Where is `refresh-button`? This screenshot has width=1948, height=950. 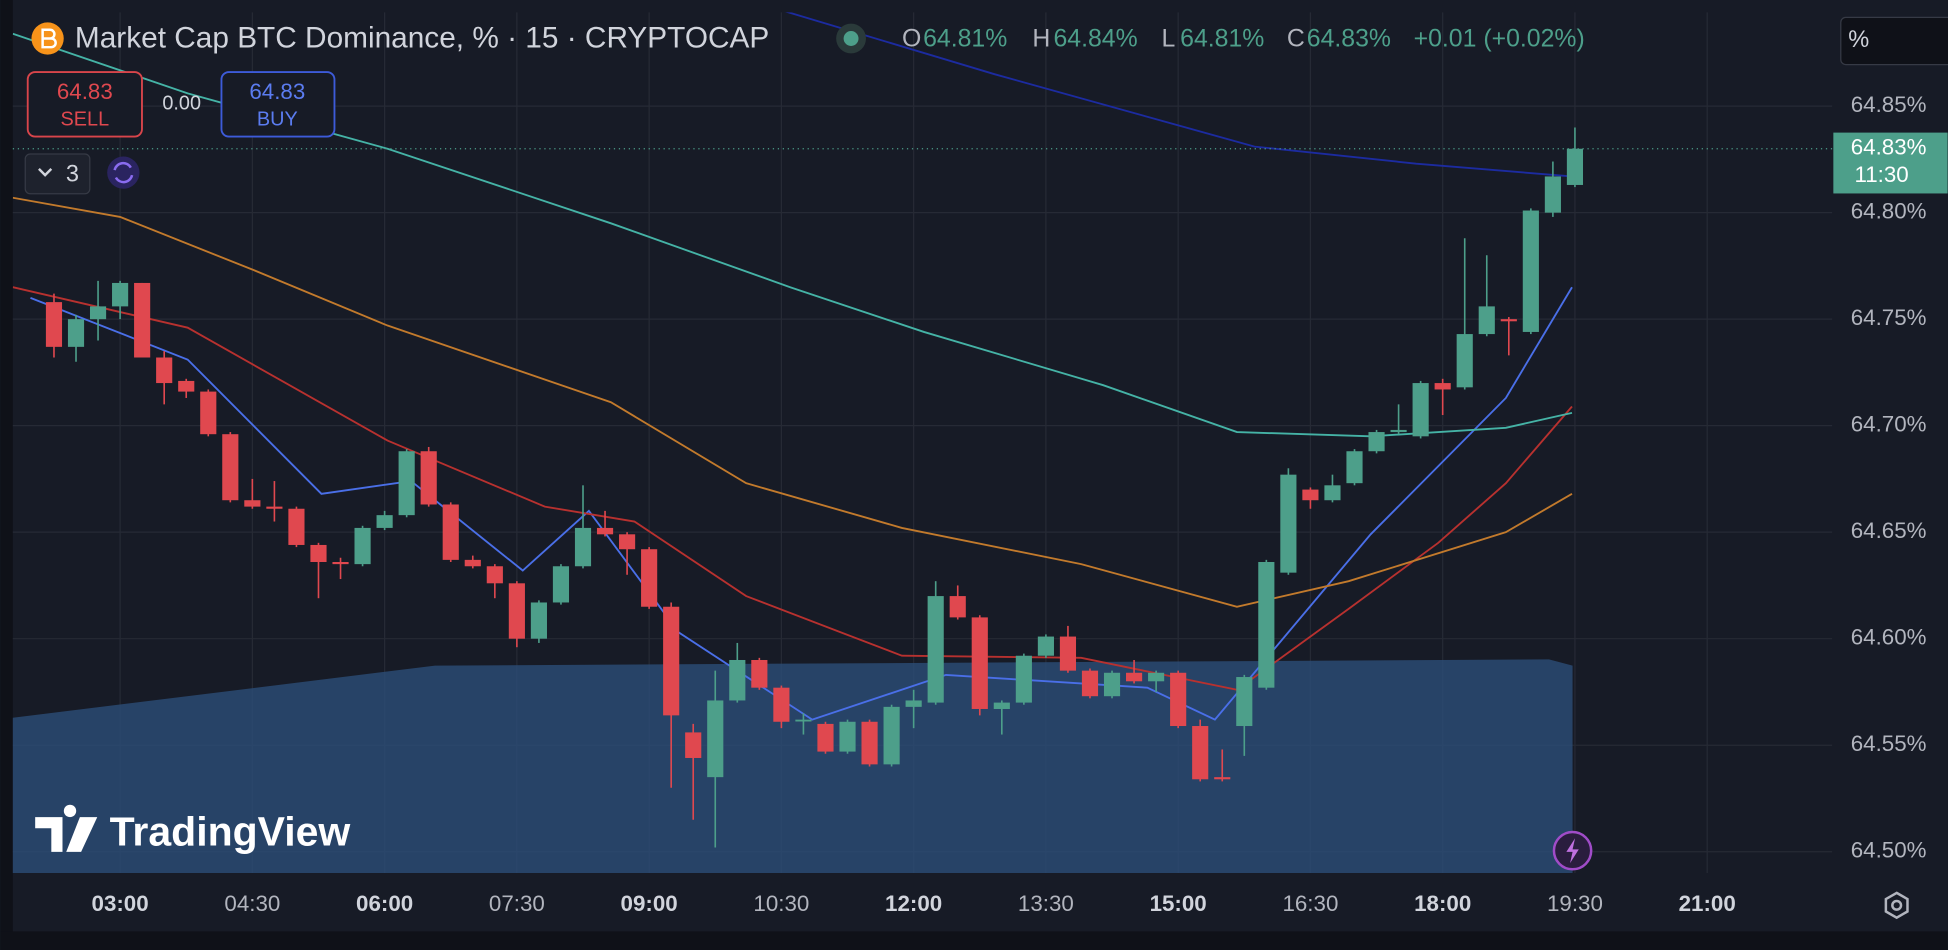
refresh-button is located at coordinates (123, 172).